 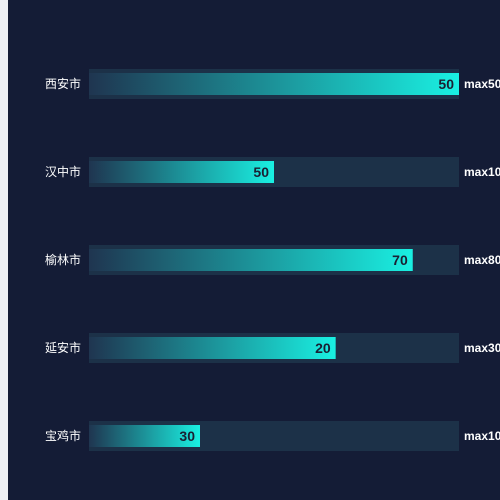 I want to click on max-label: max30, so click(x=482, y=348).